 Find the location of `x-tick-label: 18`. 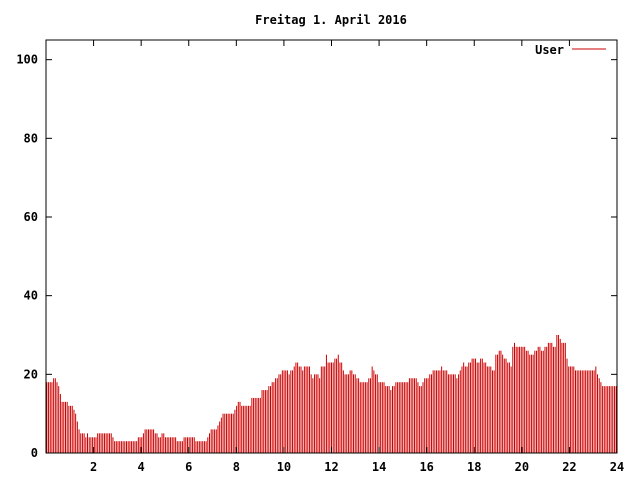

x-tick-label: 18 is located at coordinates (474, 467).